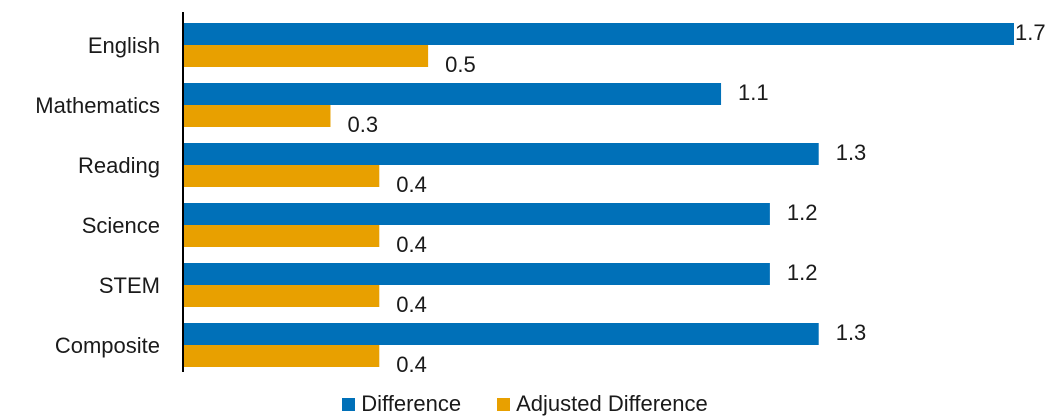 The image size is (1050, 419). What do you see at coordinates (107, 345) in the screenshot?
I see `category-label-composite: Composite` at bounding box center [107, 345].